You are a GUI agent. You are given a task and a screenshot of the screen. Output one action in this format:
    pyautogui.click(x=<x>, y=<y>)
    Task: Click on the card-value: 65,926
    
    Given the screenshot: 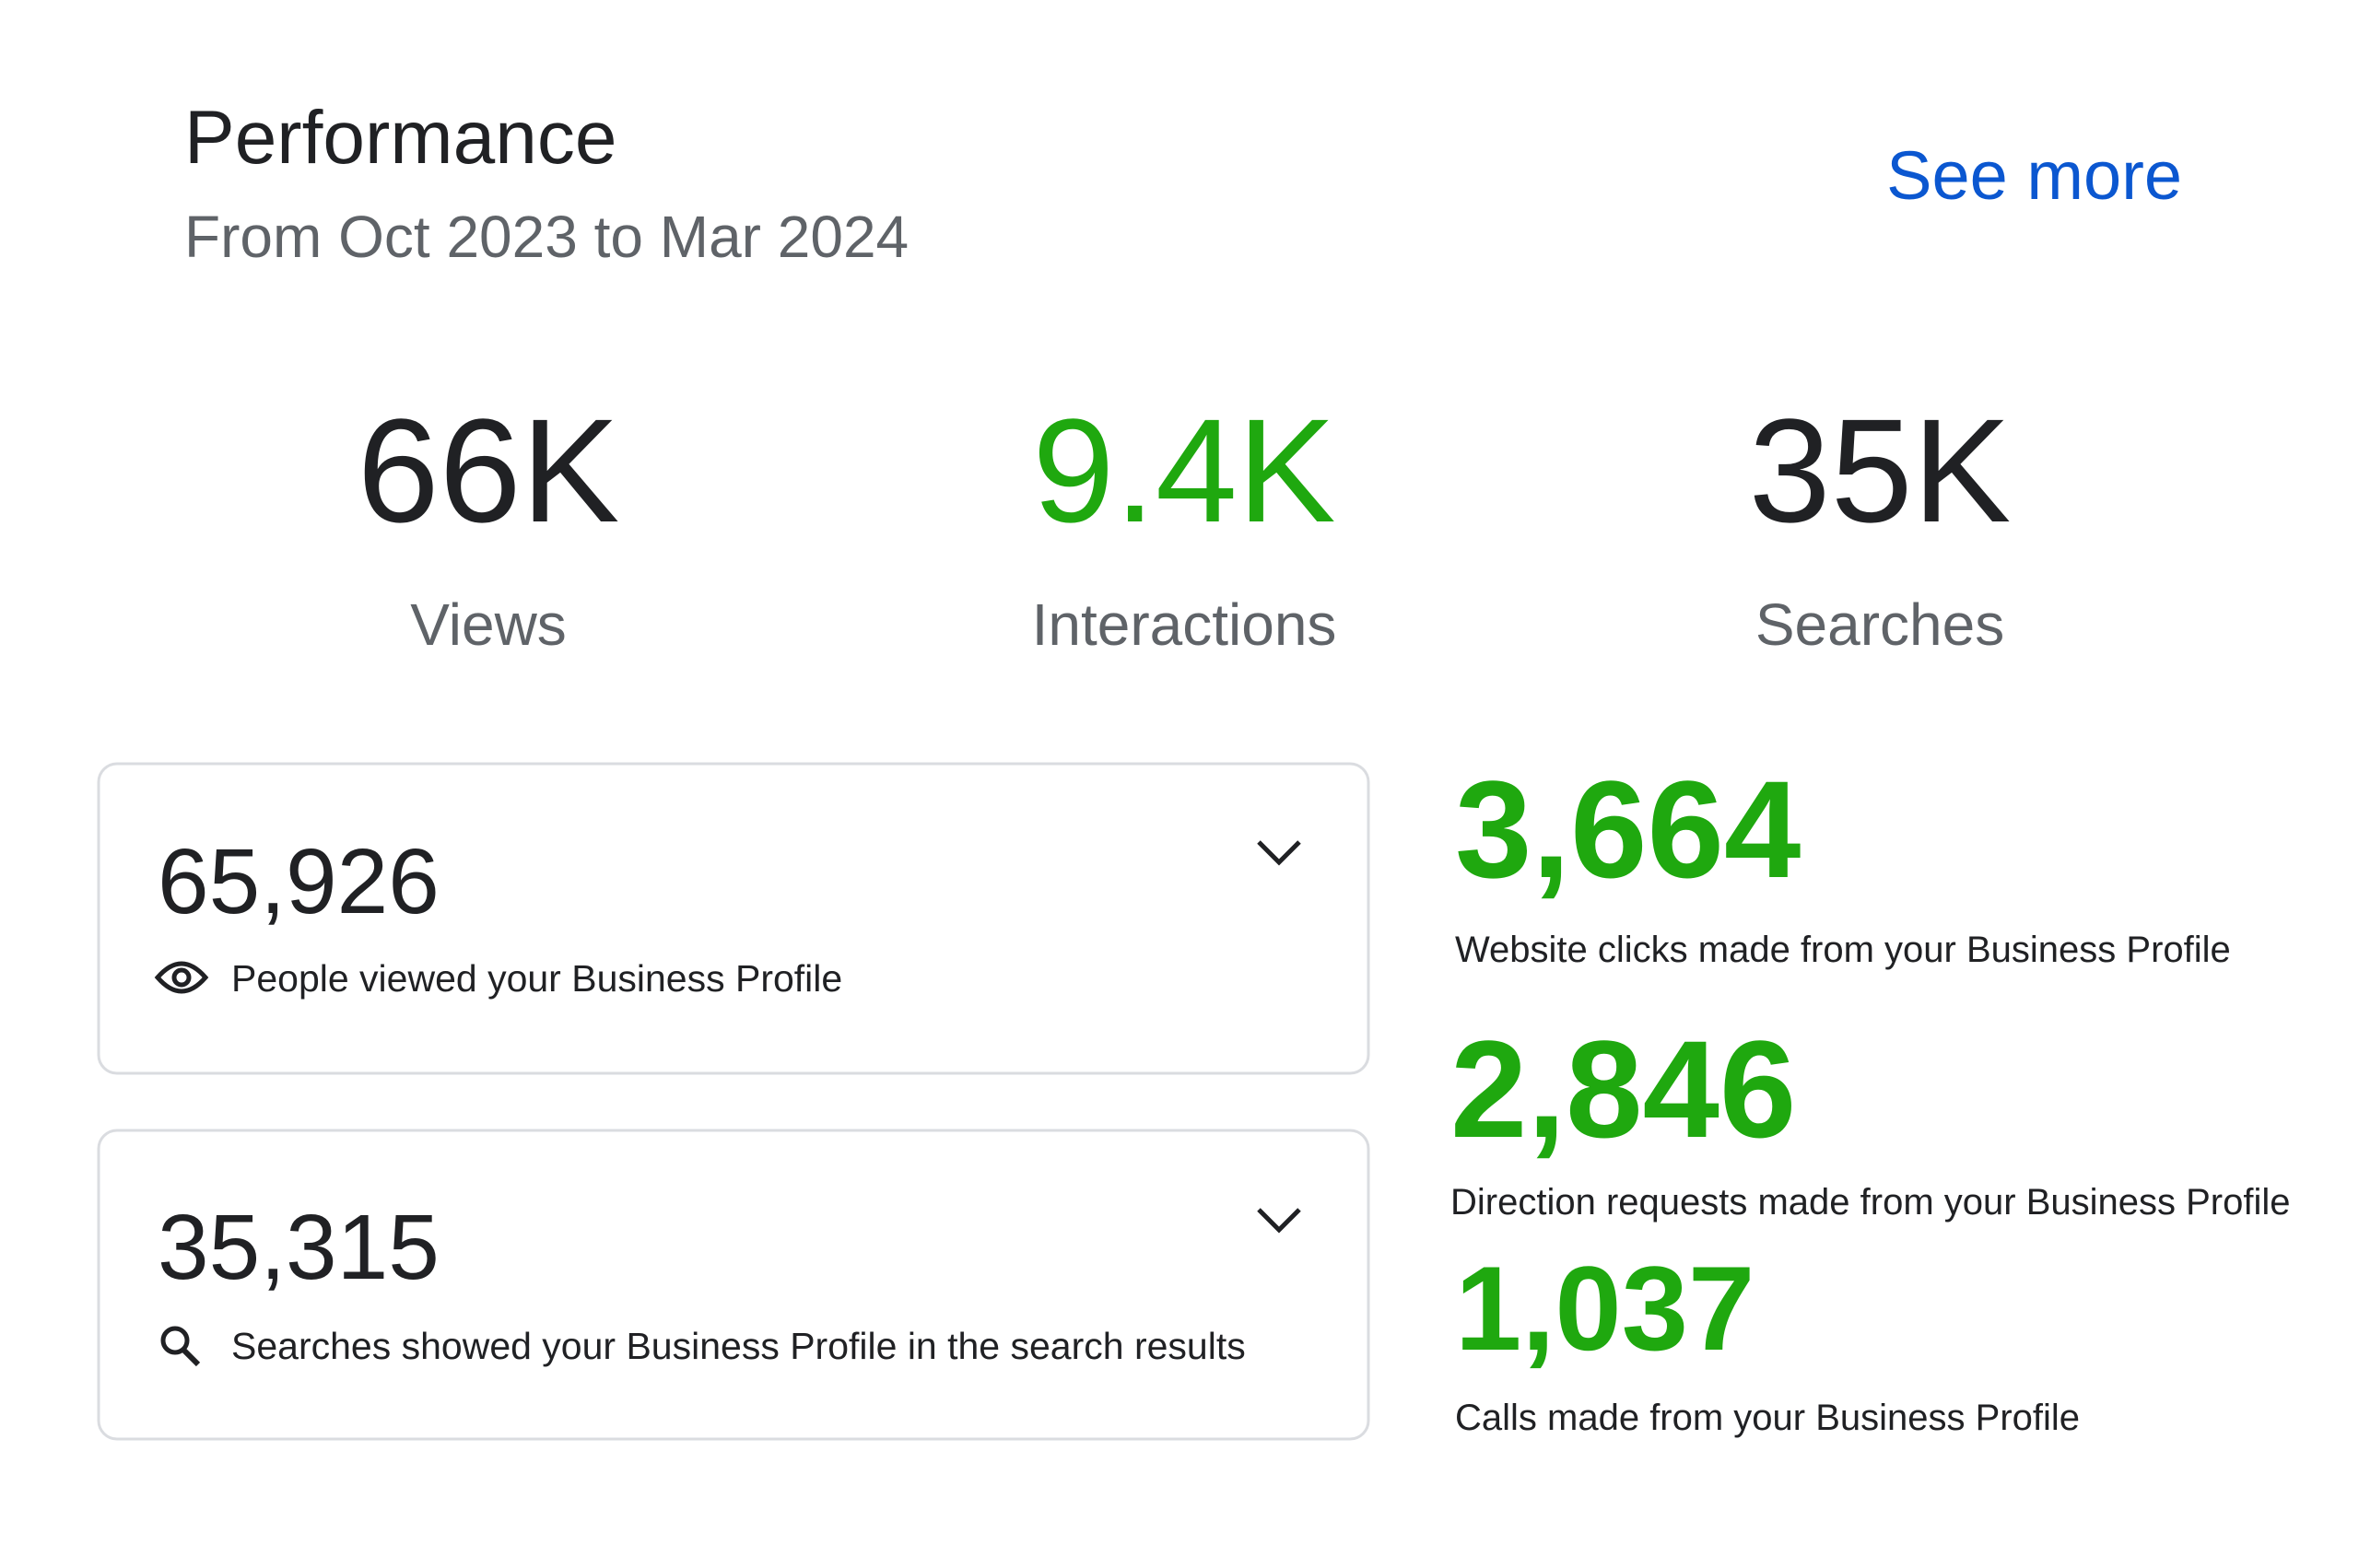 What is the action you would take?
    pyautogui.click(x=299, y=881)
    